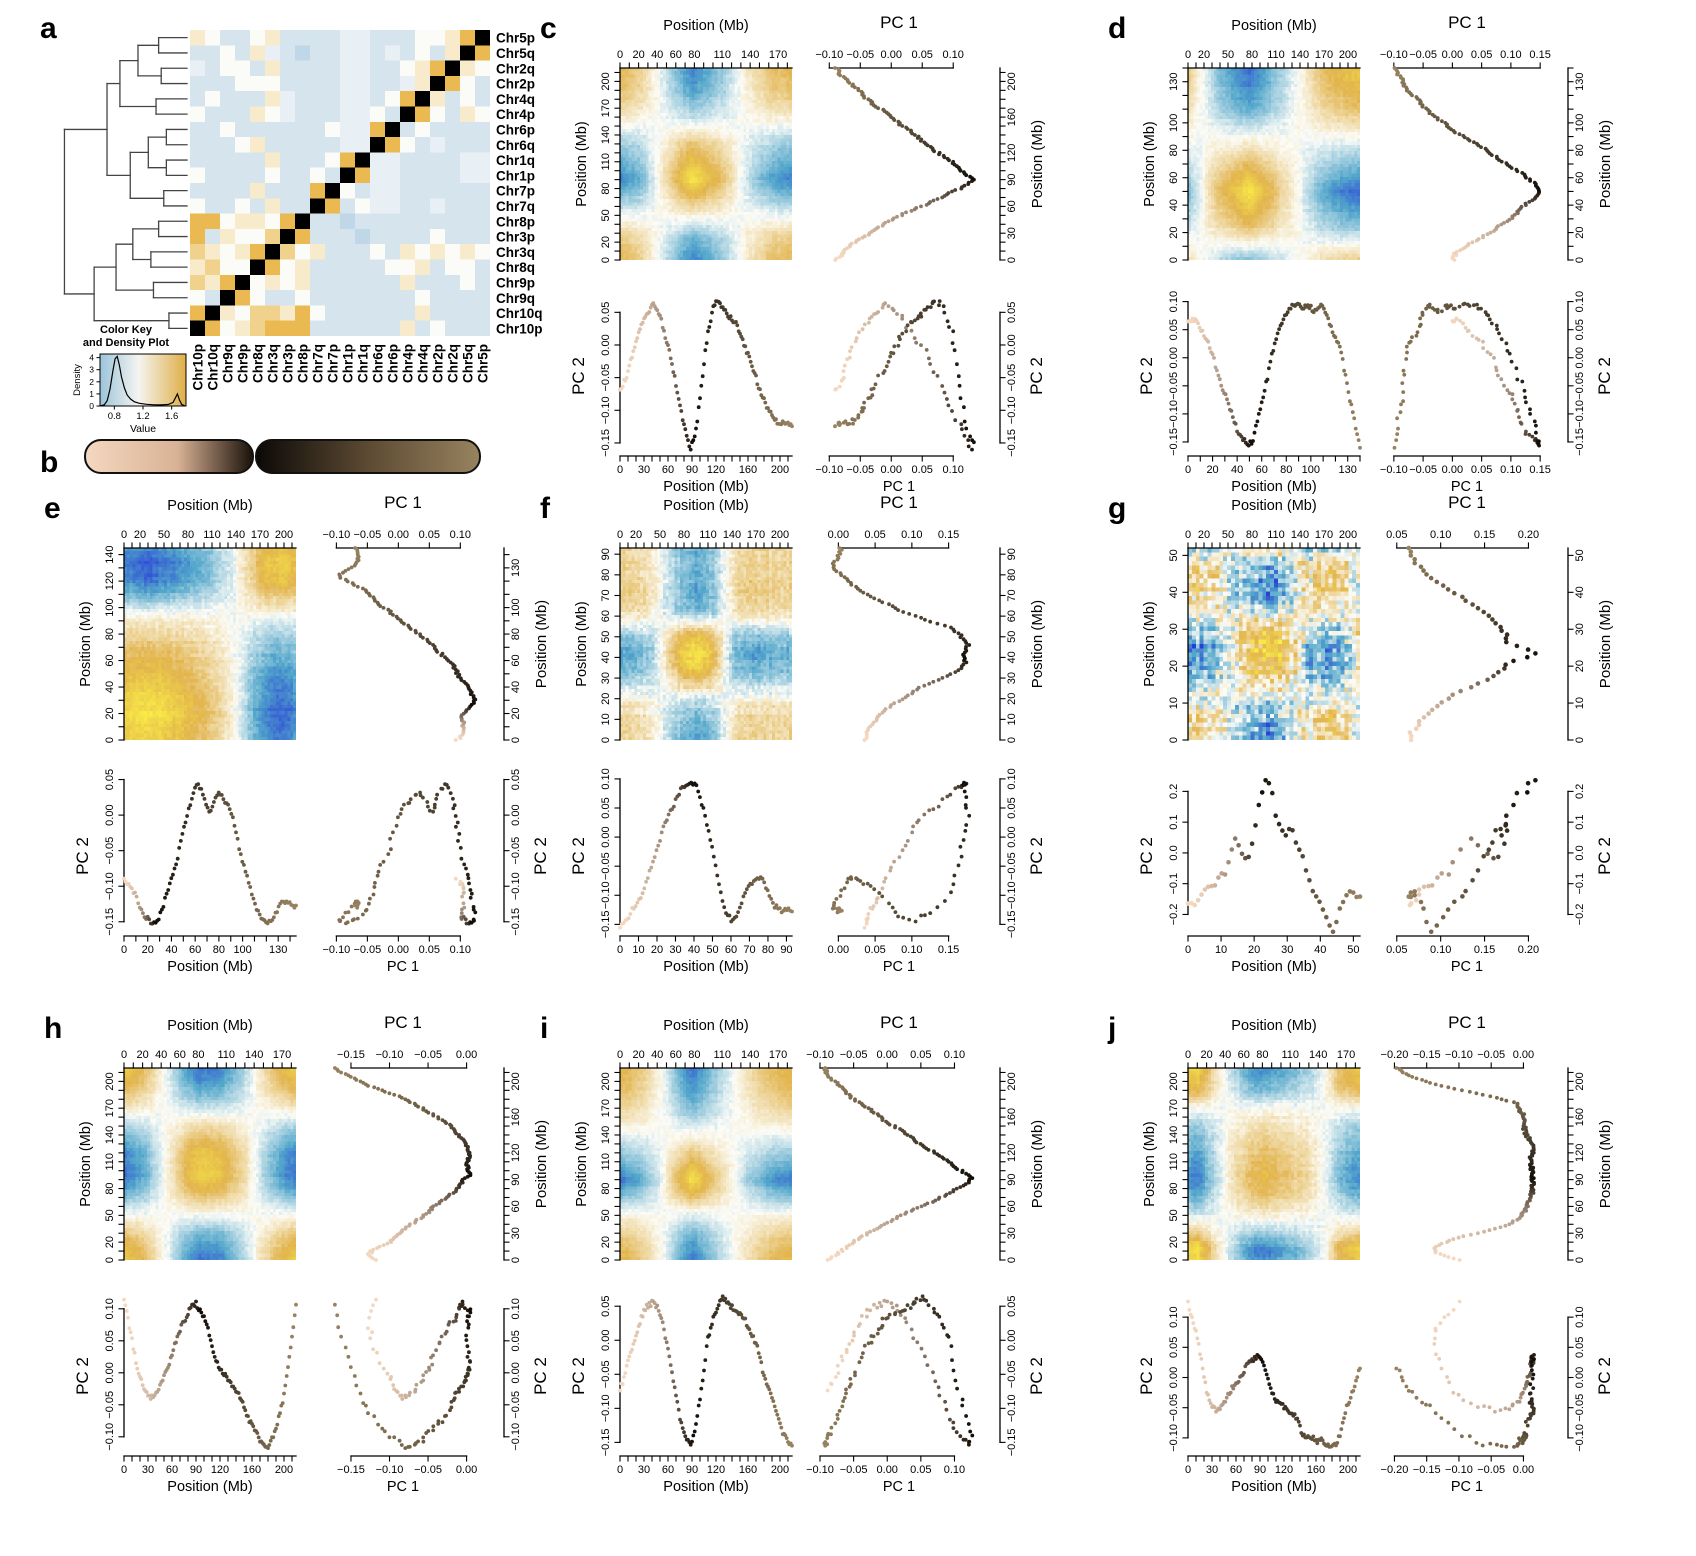  Describe the element at coordinates (1318, 1055) in the screenshot. I see `svg-text: 140` at that location.